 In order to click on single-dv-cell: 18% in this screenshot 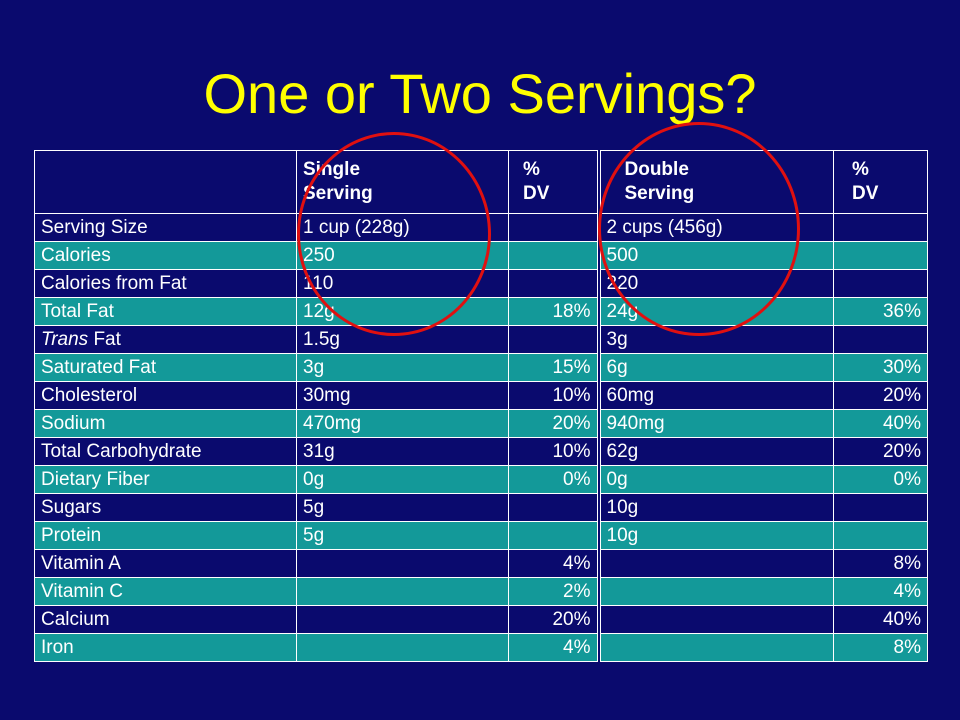, I will do `click(554, 311)`.